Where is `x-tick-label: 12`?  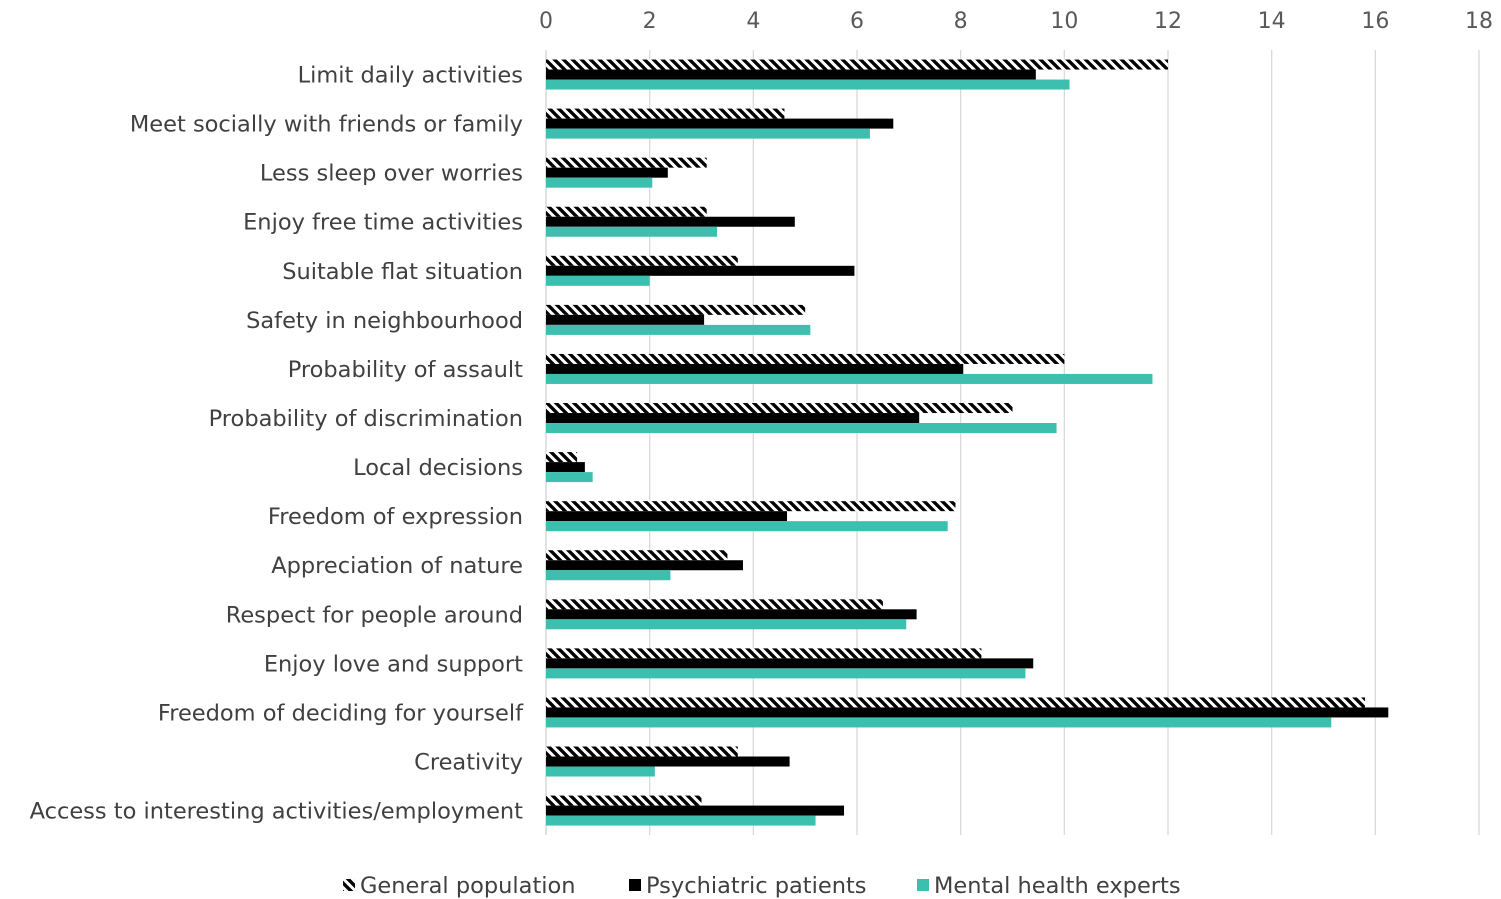 x-tick-label: 12 is located at coordinates (1168, 21).